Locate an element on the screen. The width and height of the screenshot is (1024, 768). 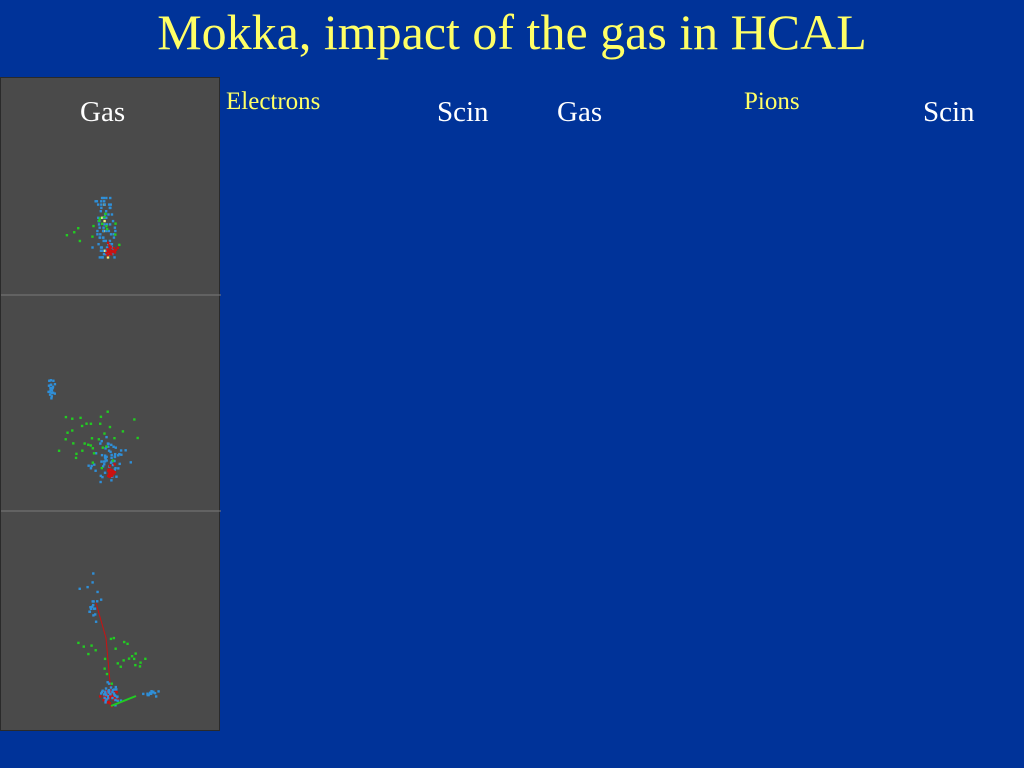
event-display is located at coordinates (111, 452).